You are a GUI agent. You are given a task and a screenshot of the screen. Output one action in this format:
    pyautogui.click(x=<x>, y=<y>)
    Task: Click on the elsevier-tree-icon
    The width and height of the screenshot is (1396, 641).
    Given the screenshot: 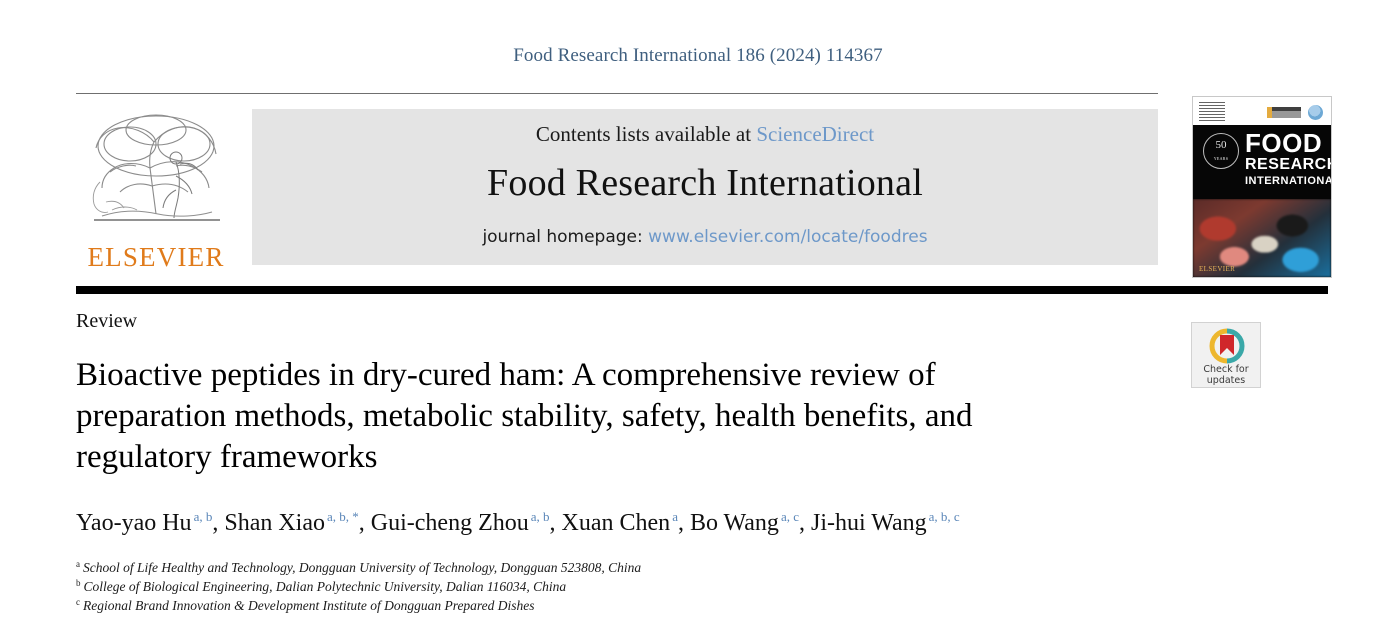 What is the action you would take?
    pyautogui.click(x=156, y=167)
    